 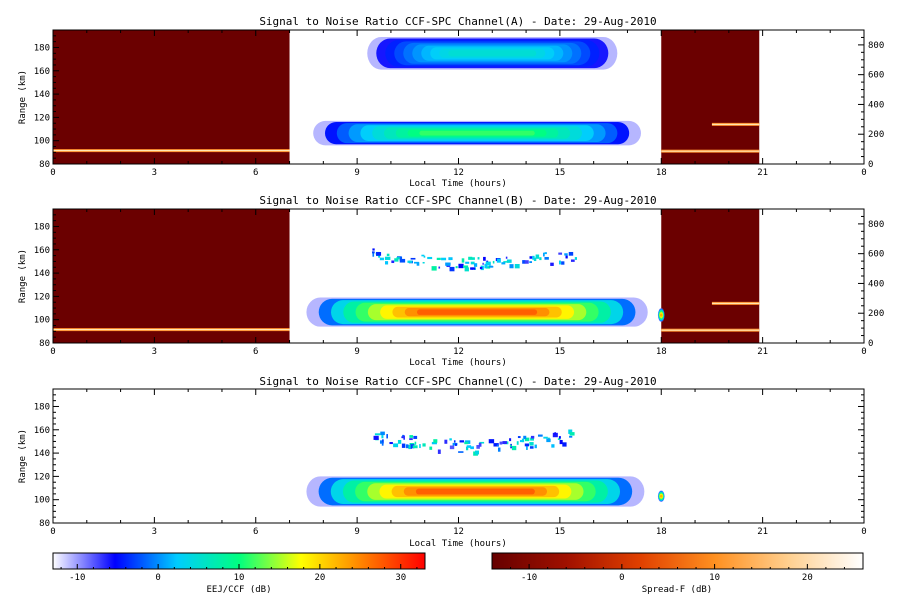 I want to click on panel-c-ylabel: Range (km), so click(x=23, y=456).